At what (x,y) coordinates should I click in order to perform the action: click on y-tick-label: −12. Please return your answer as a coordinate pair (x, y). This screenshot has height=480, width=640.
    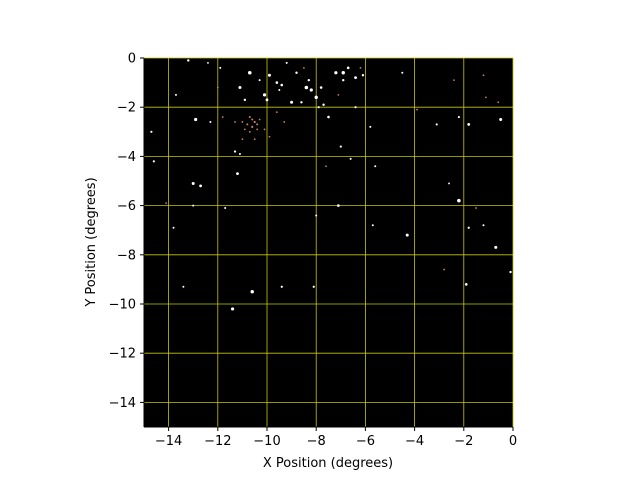
    Looking at the image, I should click on (122, 354).